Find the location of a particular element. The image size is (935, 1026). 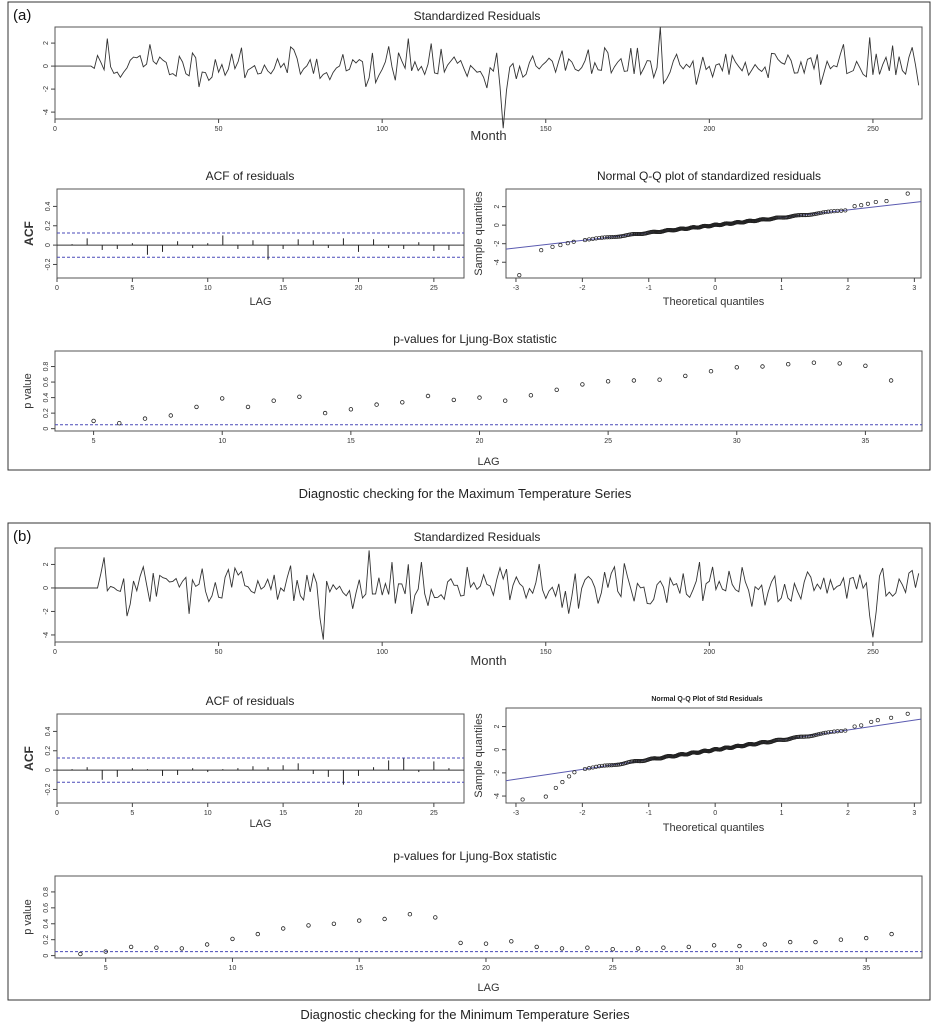

x-tick-label: 5 is located at coordinates (106, 968).